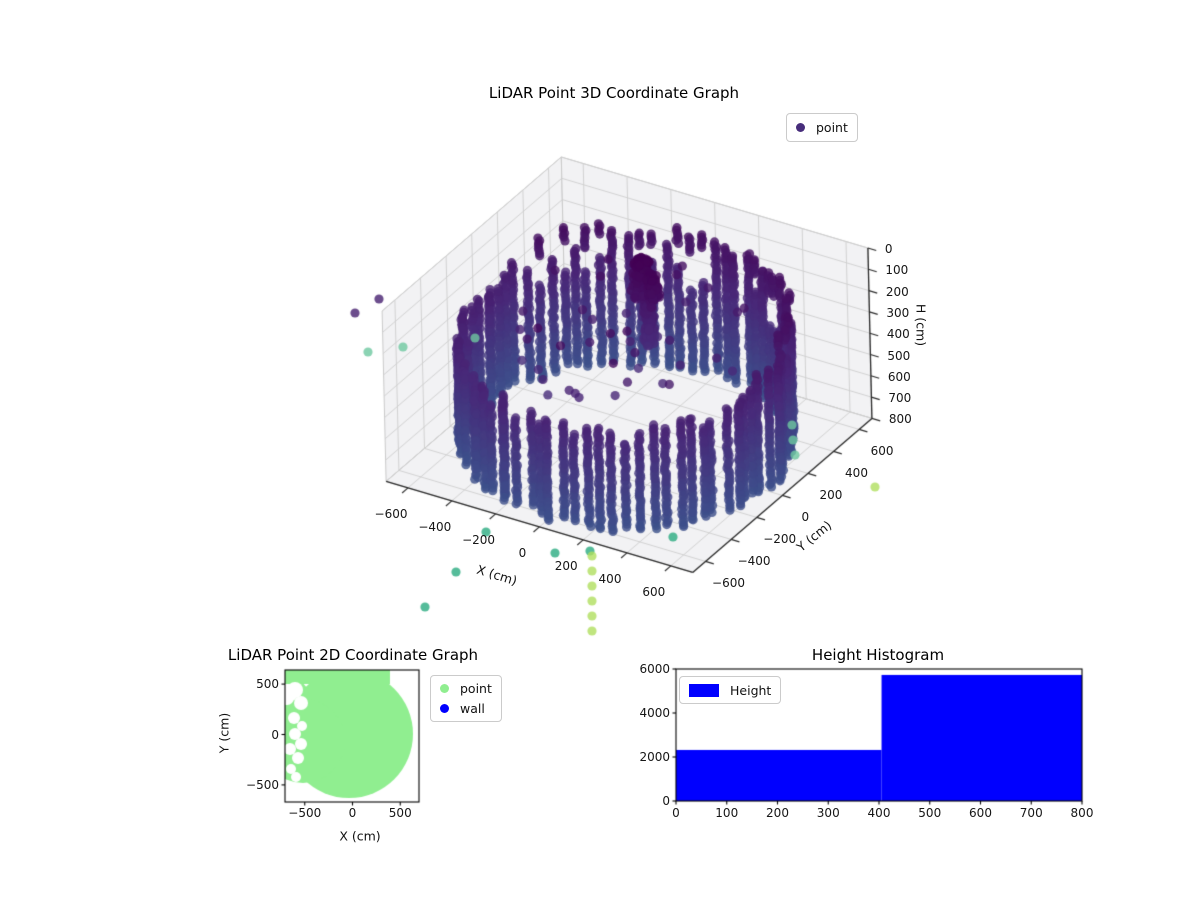  What do you see at coordinates (882, 451) in the screenshot?
I see `plot3d-ytick-label: 600` at bounding box center [882, 451].